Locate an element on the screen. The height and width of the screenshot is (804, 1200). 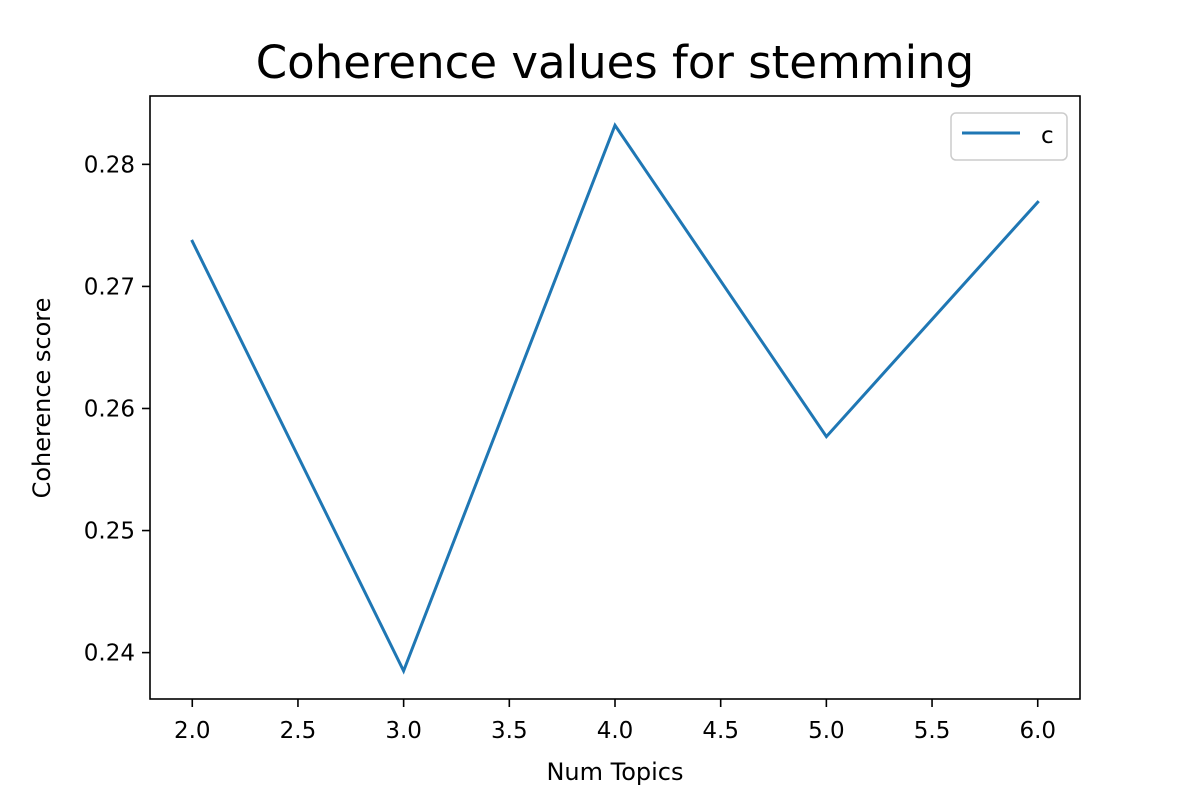
y-tick-label: 0.25 is located at coordinates (109, 532).